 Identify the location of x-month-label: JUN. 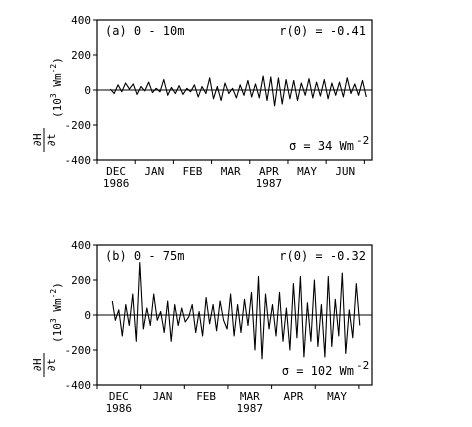
(345, 171).